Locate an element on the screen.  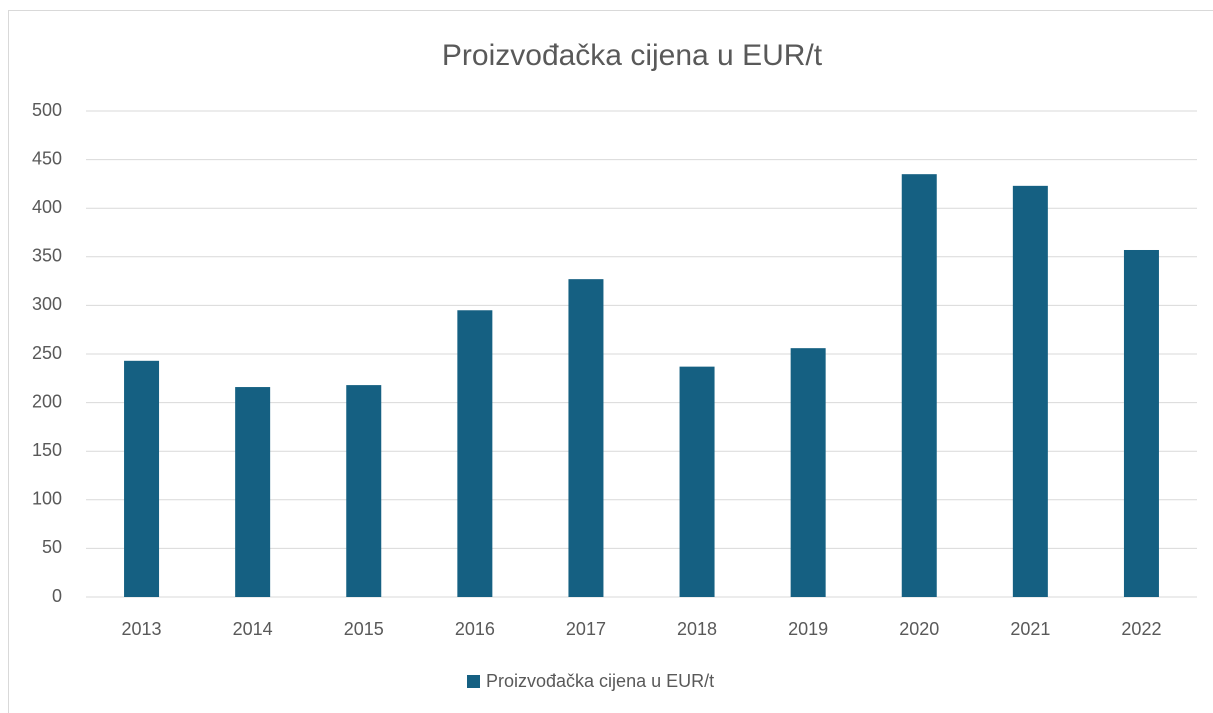
x-tick-label: 2018 is located at coordinates (697, 629).